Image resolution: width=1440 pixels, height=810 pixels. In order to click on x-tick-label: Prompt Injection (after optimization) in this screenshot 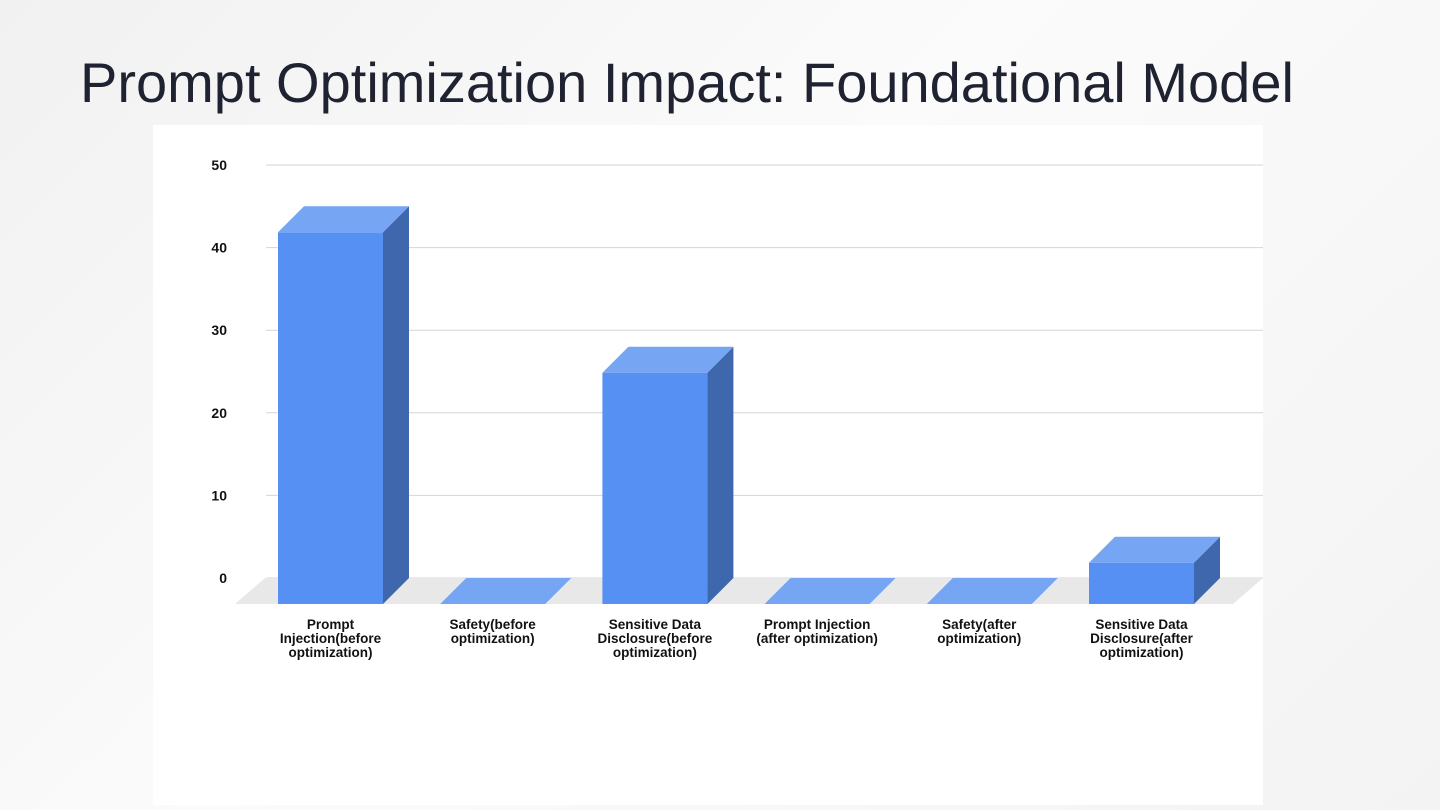, I will do `click(817, 631)`.